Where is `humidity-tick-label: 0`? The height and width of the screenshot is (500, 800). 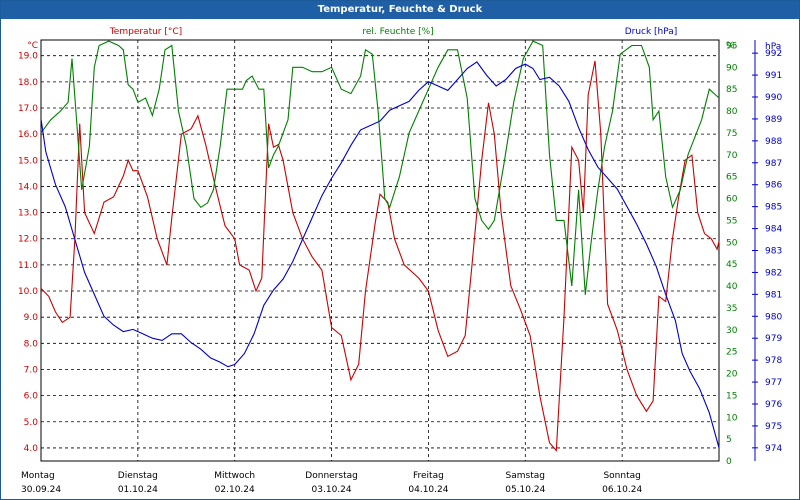
humidity-tick-label: 0 is located at coordinates (729, 462).